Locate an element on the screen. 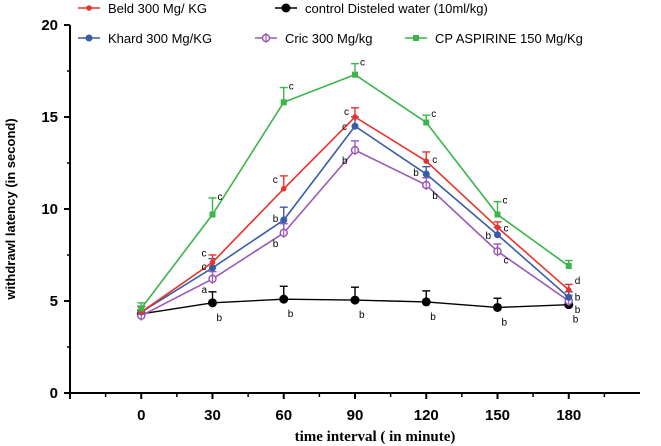 The width and height of the screenshot is (661, 446). legend-label: Khard 300 Mg/KG is located at coordinates (160, 38).